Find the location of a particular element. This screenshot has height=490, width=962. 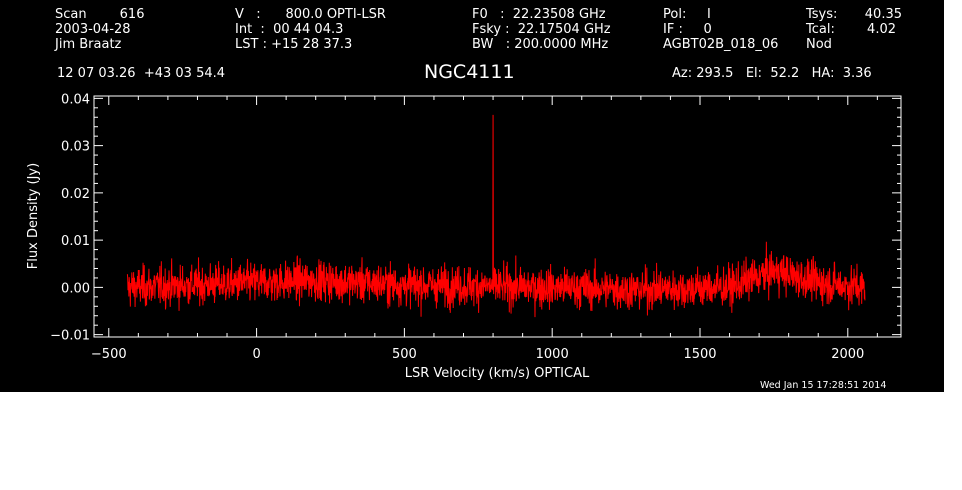

source-name: NGC4111 is located at coordinates (469, 72).